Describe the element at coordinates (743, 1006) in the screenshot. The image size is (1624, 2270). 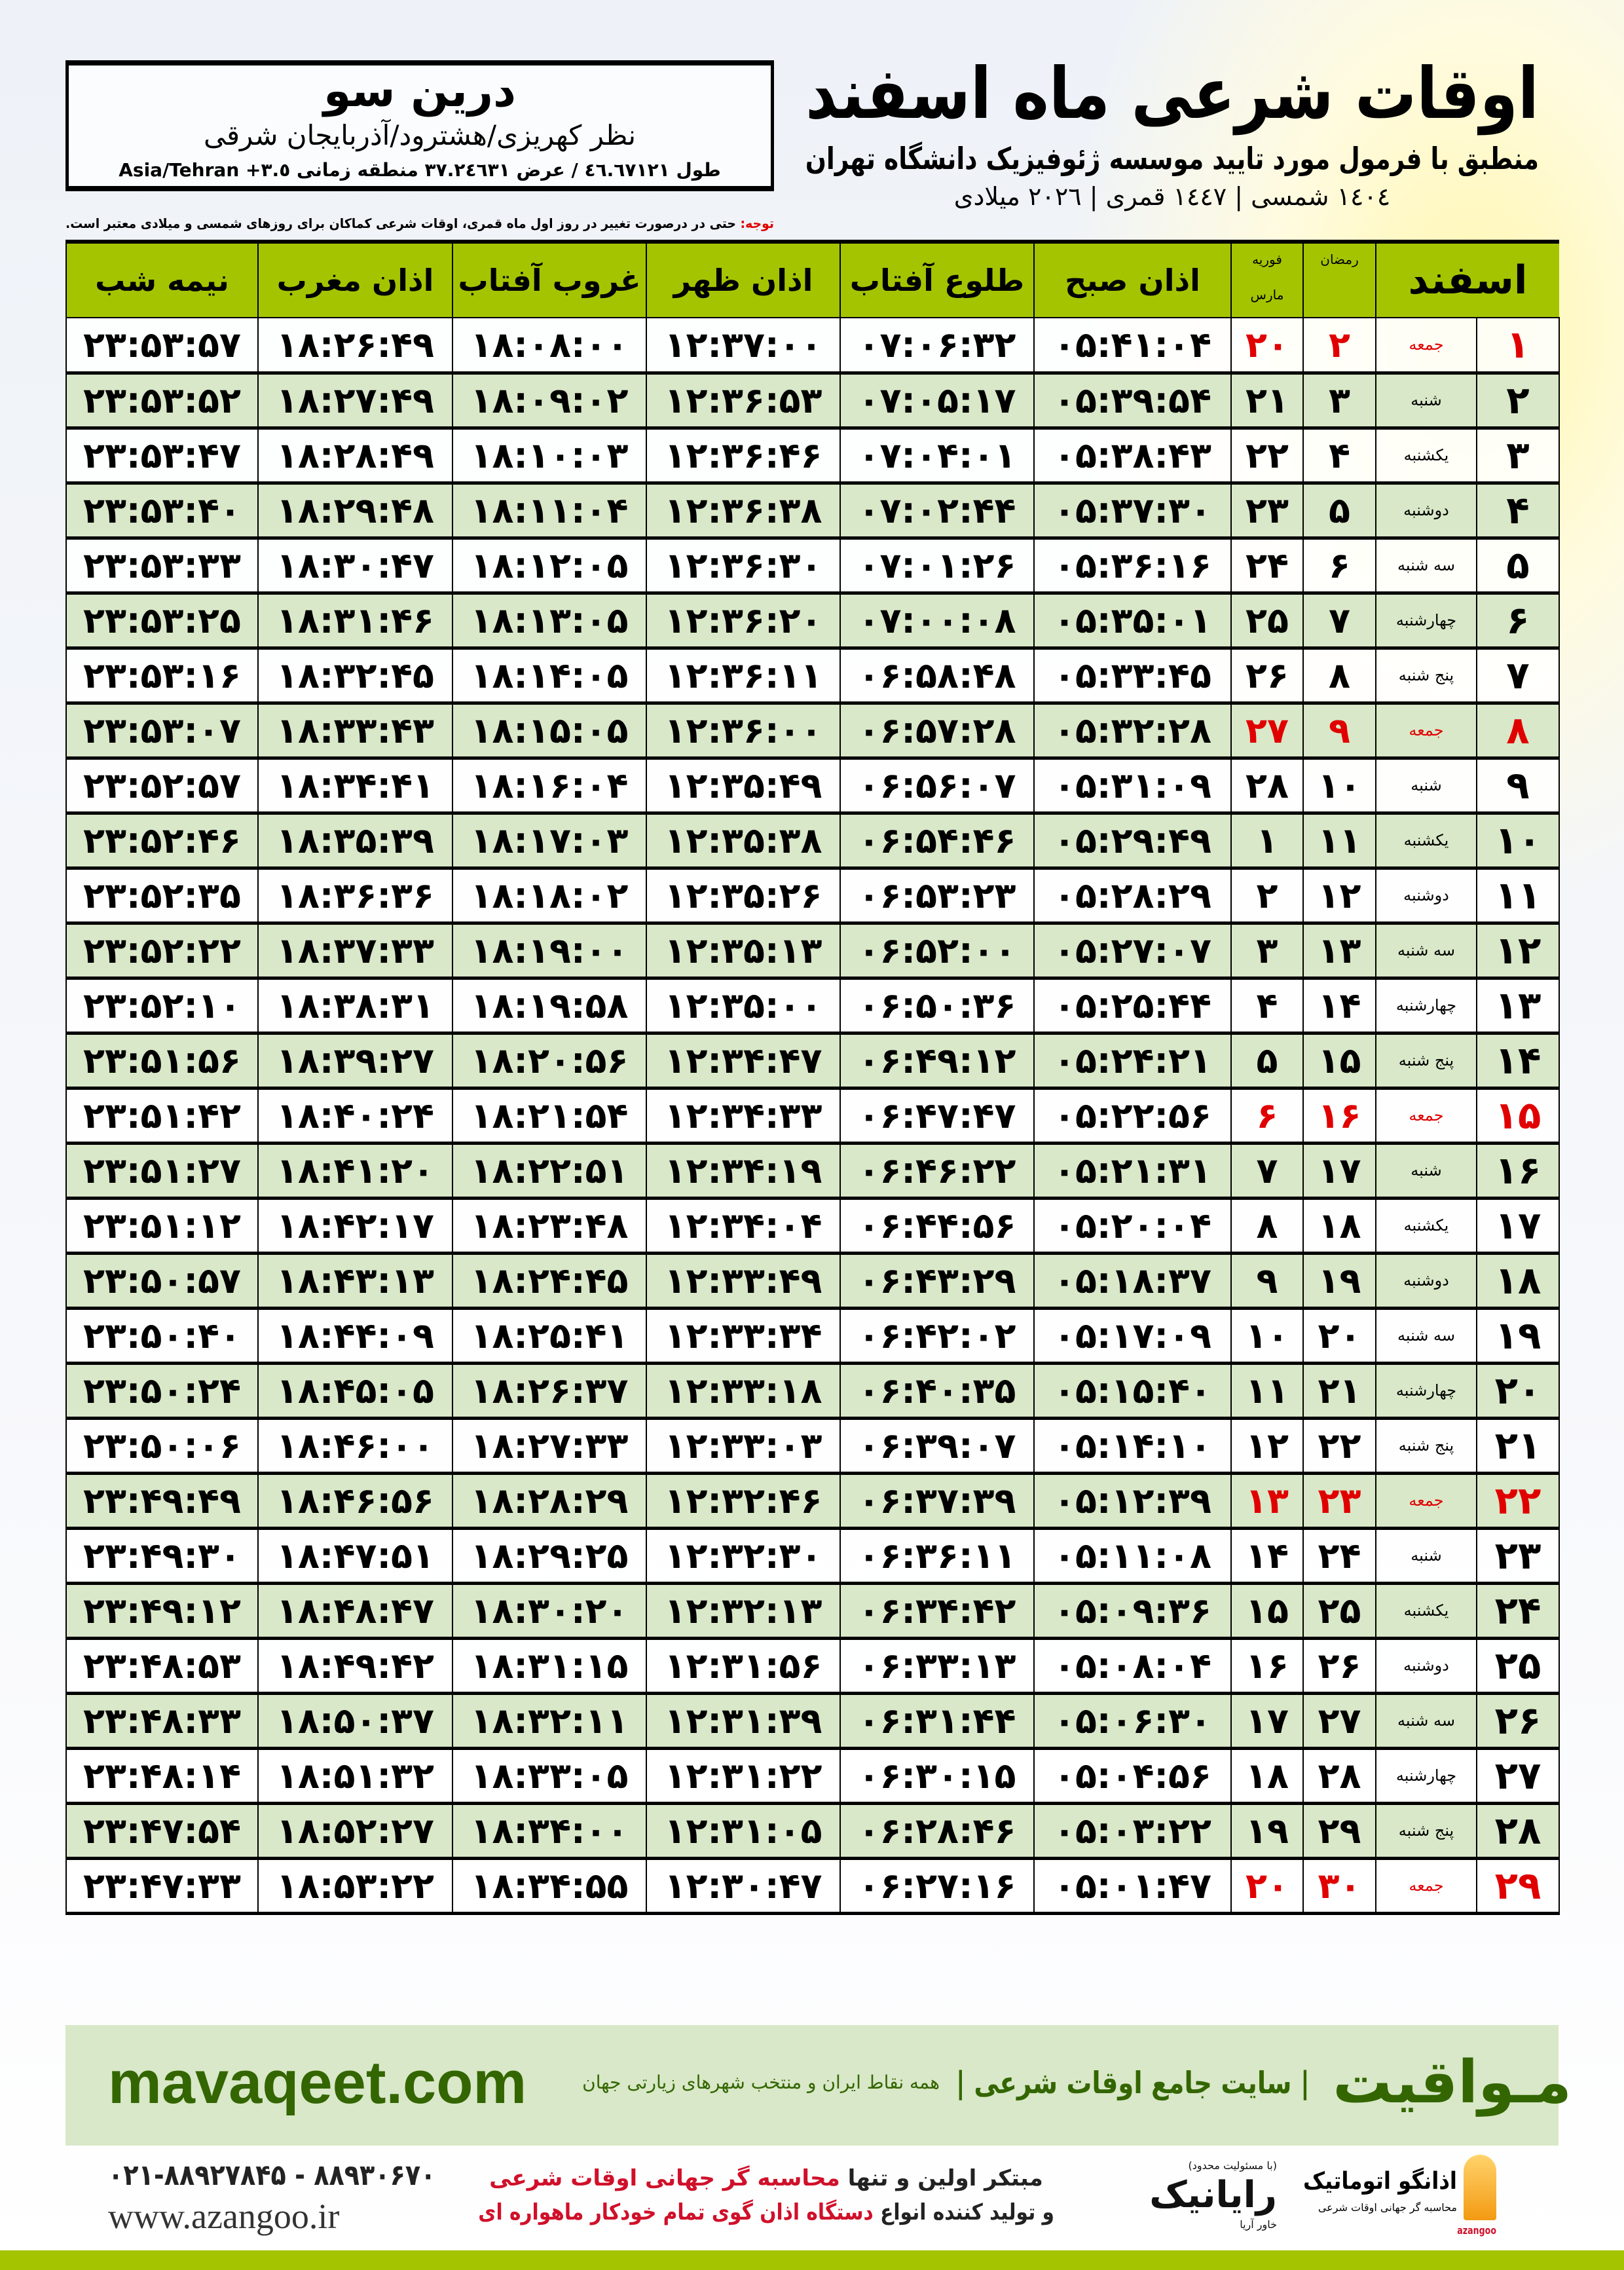
I see `cell-dhuhr: ۱۲:۳۵:۰۰` at that location.